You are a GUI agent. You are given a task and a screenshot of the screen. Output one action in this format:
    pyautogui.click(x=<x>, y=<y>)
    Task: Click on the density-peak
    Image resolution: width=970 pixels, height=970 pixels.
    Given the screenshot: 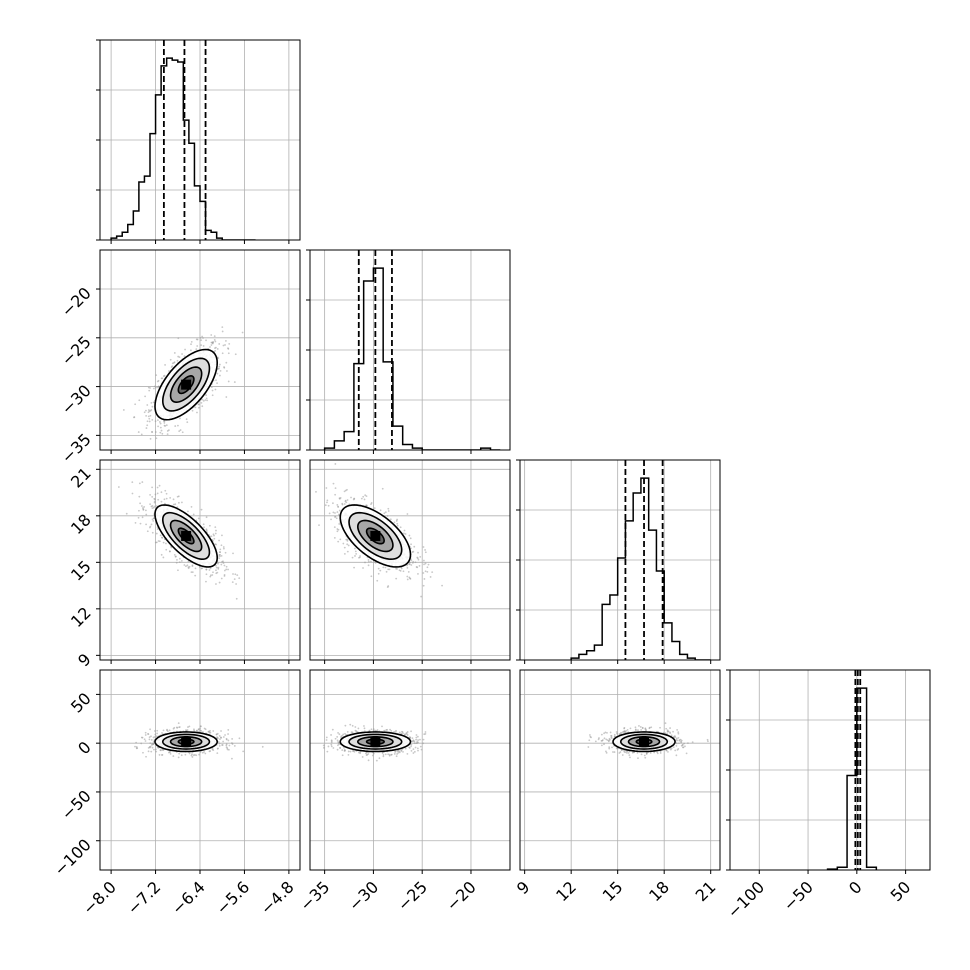 What is the action you would take?
    pyautogui.click(x=375, y=535)
    